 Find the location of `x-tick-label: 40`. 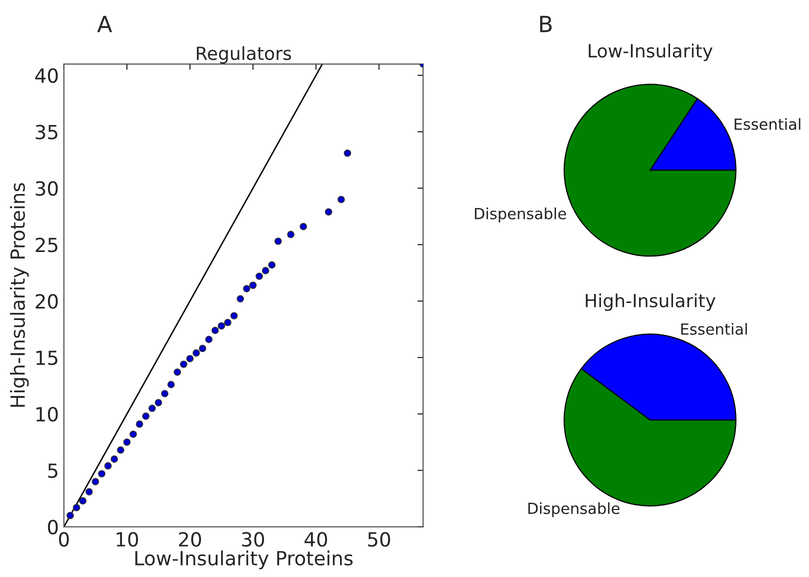

x-tick-label: 40 is located at coordinates (316, 539).